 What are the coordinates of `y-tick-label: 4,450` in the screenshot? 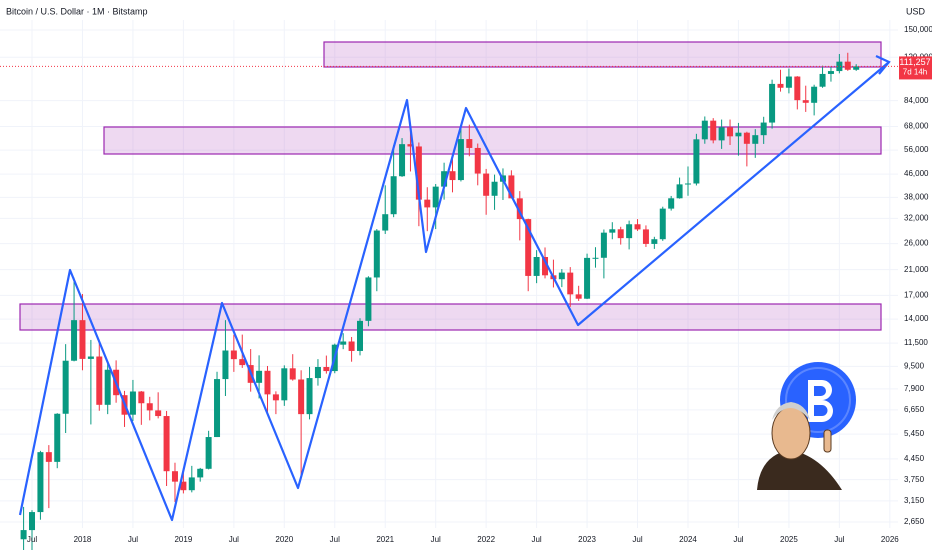 It's located at (914, 458).